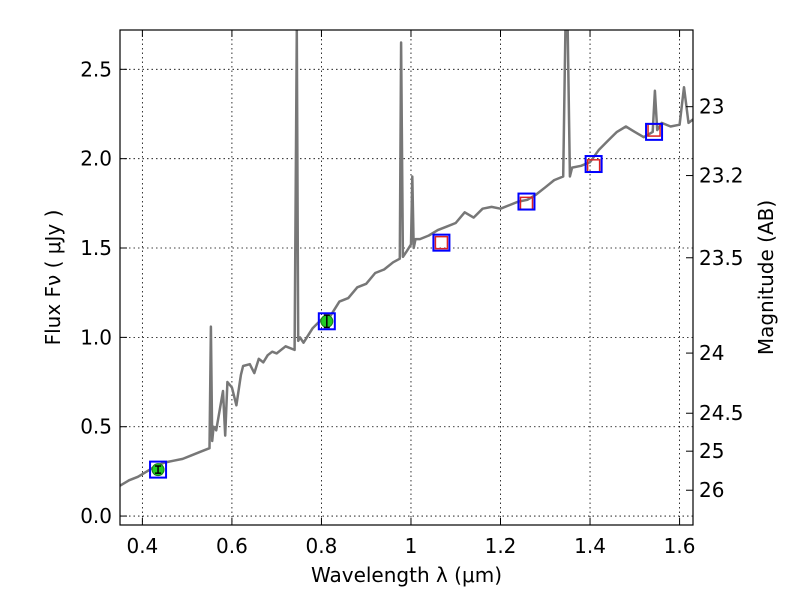 This screenshot has width=800, height=600. I want to click on mag-tick-label: 23.2, so click(721, 176).